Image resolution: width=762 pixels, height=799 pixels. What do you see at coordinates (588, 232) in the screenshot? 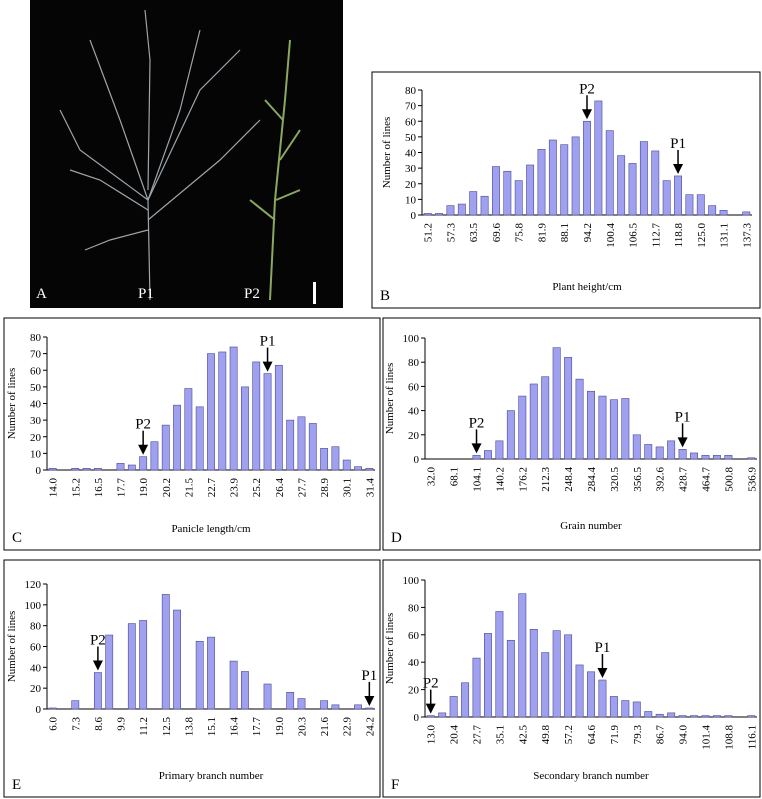
I see `x-tick-label: 94.2` at bounding box center [588, 232].